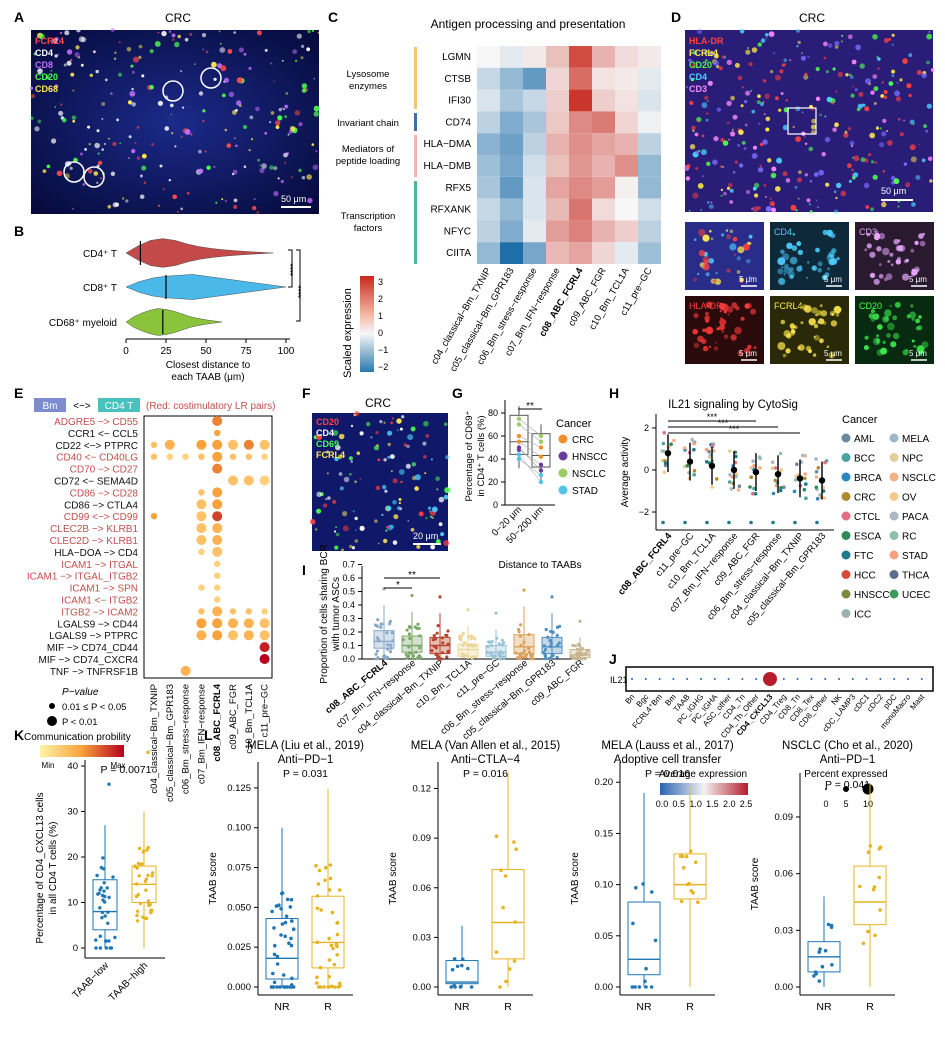  Describe the element at coordinates (833, 279) in the screenshot. I see `crop-scale: 5 μm` at that location.